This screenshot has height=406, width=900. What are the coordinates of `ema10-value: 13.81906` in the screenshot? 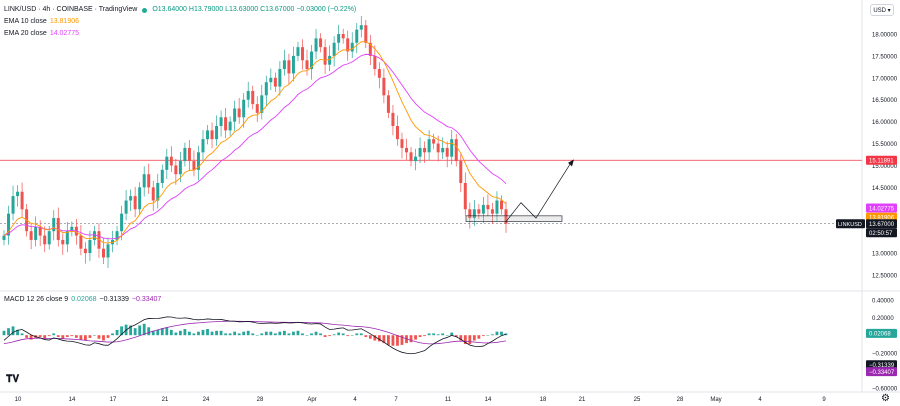 It's located at (64, 21).